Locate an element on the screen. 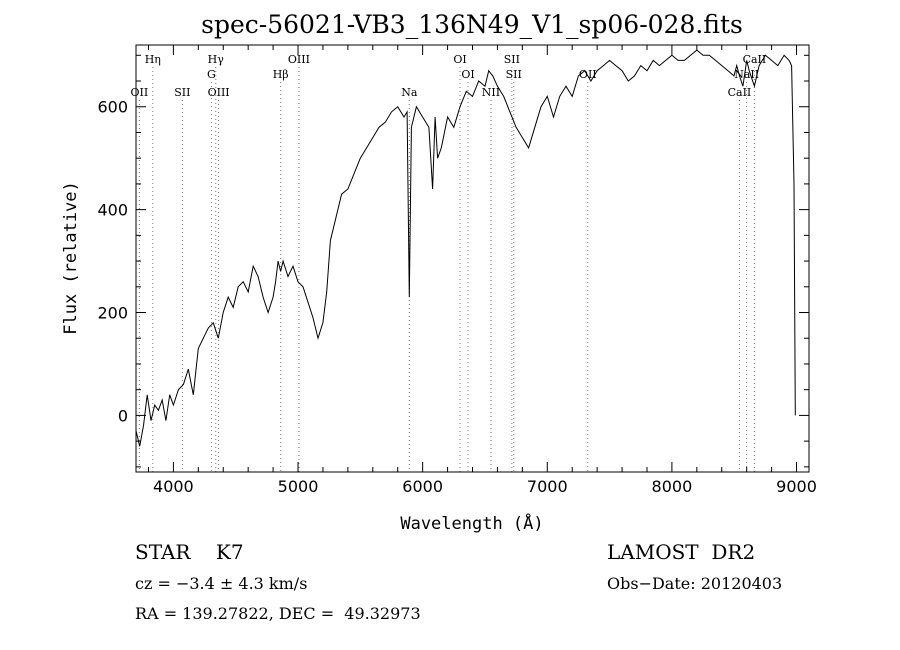 Image resolution: width=900 pixels, height=650 pixels. x-tick-label: 6000 is located at coordinates (422, 486).